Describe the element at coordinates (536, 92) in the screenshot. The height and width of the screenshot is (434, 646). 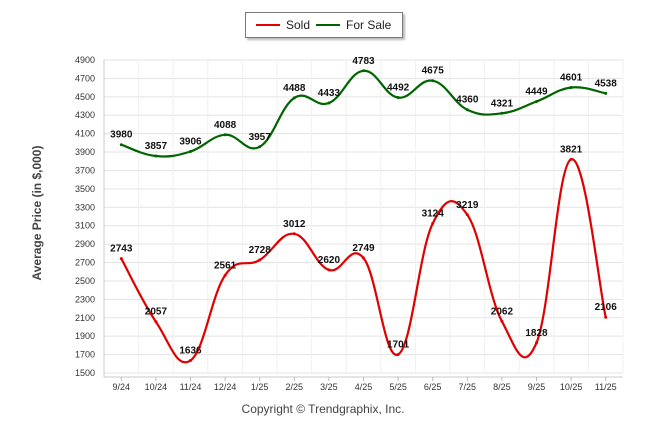
I see `for-sale-data-label: 4449` at that location.